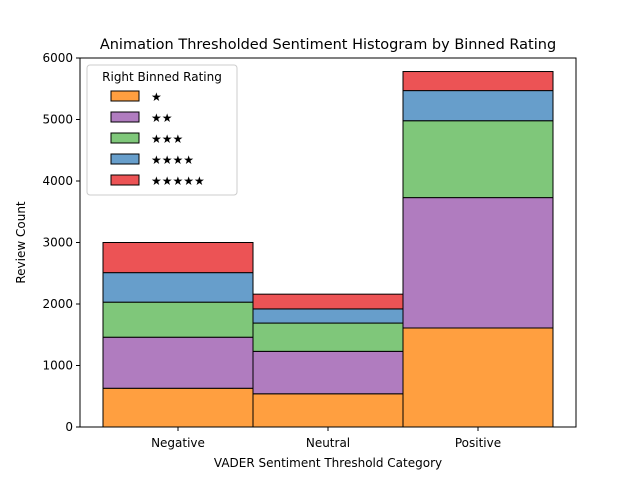 Image resolution: width=640 pixels, height=480 pixels. What do you see at coordinates (21, 242) in the screenshot?
I see `y-axis-label: Review Count` at bounding box center [21, 242].